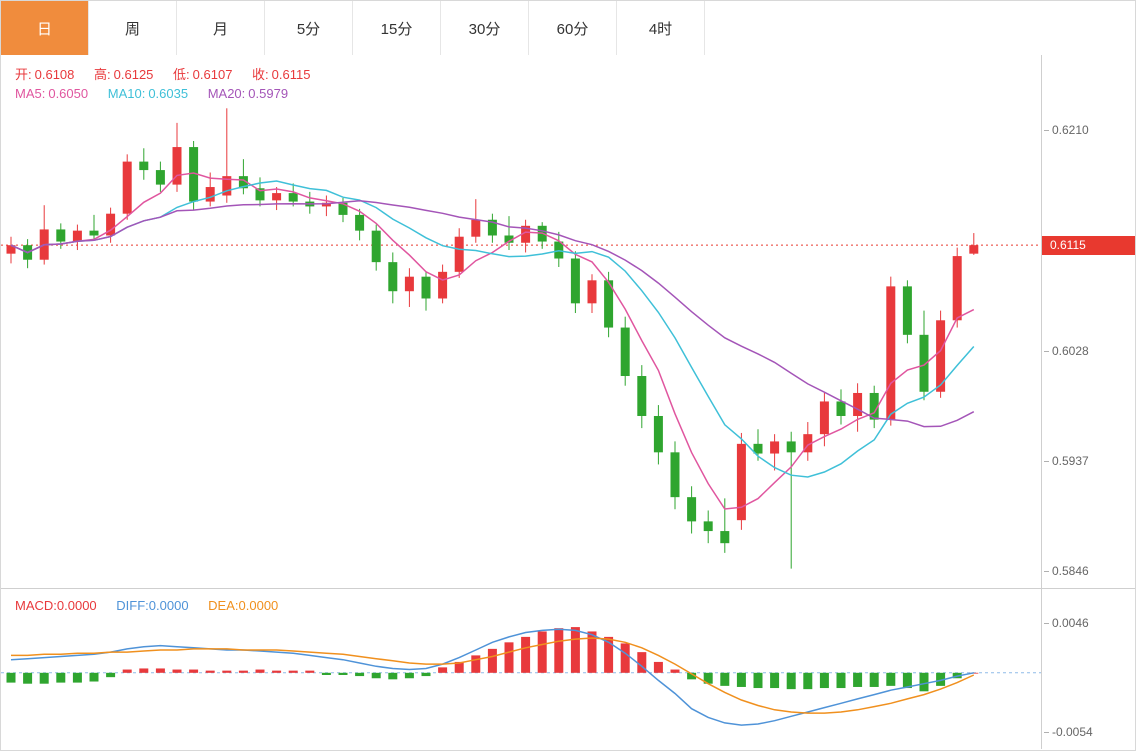 The width and height of the screenshot is (1136, 751). I want to click on ma5-readout: MA5: 0.6050, so click(51, 93).